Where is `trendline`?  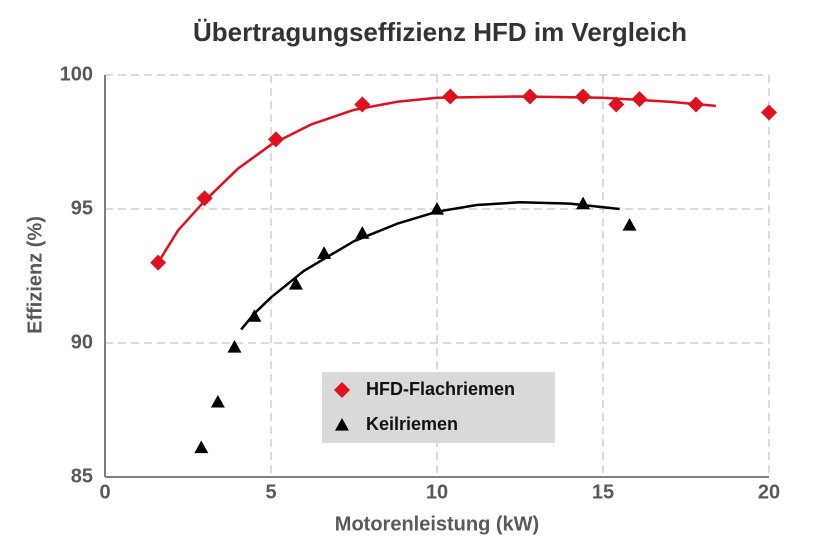 trendline is located at coordinates (430, 266).